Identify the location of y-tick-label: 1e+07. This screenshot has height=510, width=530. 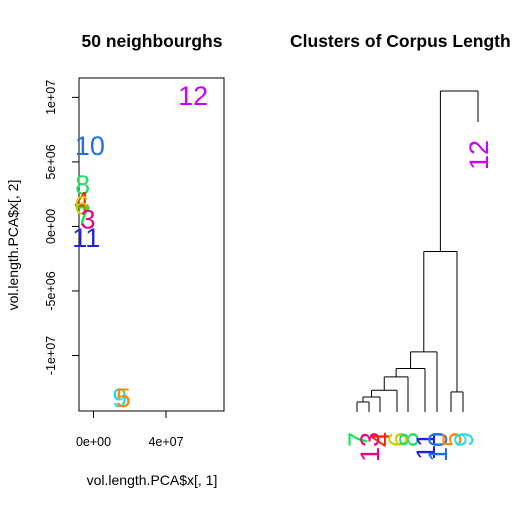
(51, 97).